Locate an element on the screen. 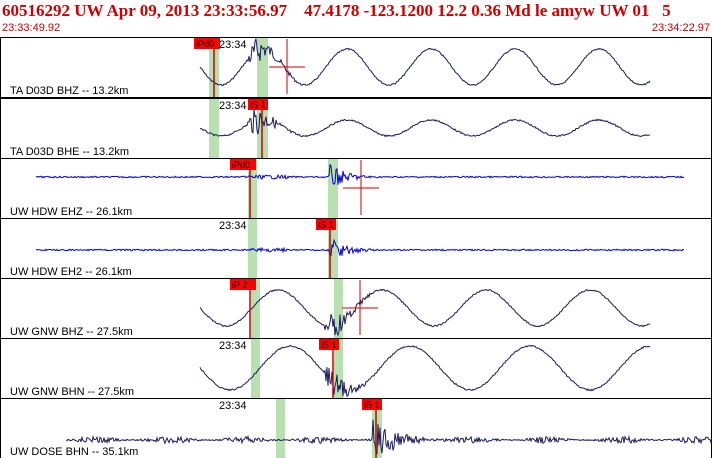  channel-label: TA D03D BHE -- 13.2km is located at coordinates (69, 152).